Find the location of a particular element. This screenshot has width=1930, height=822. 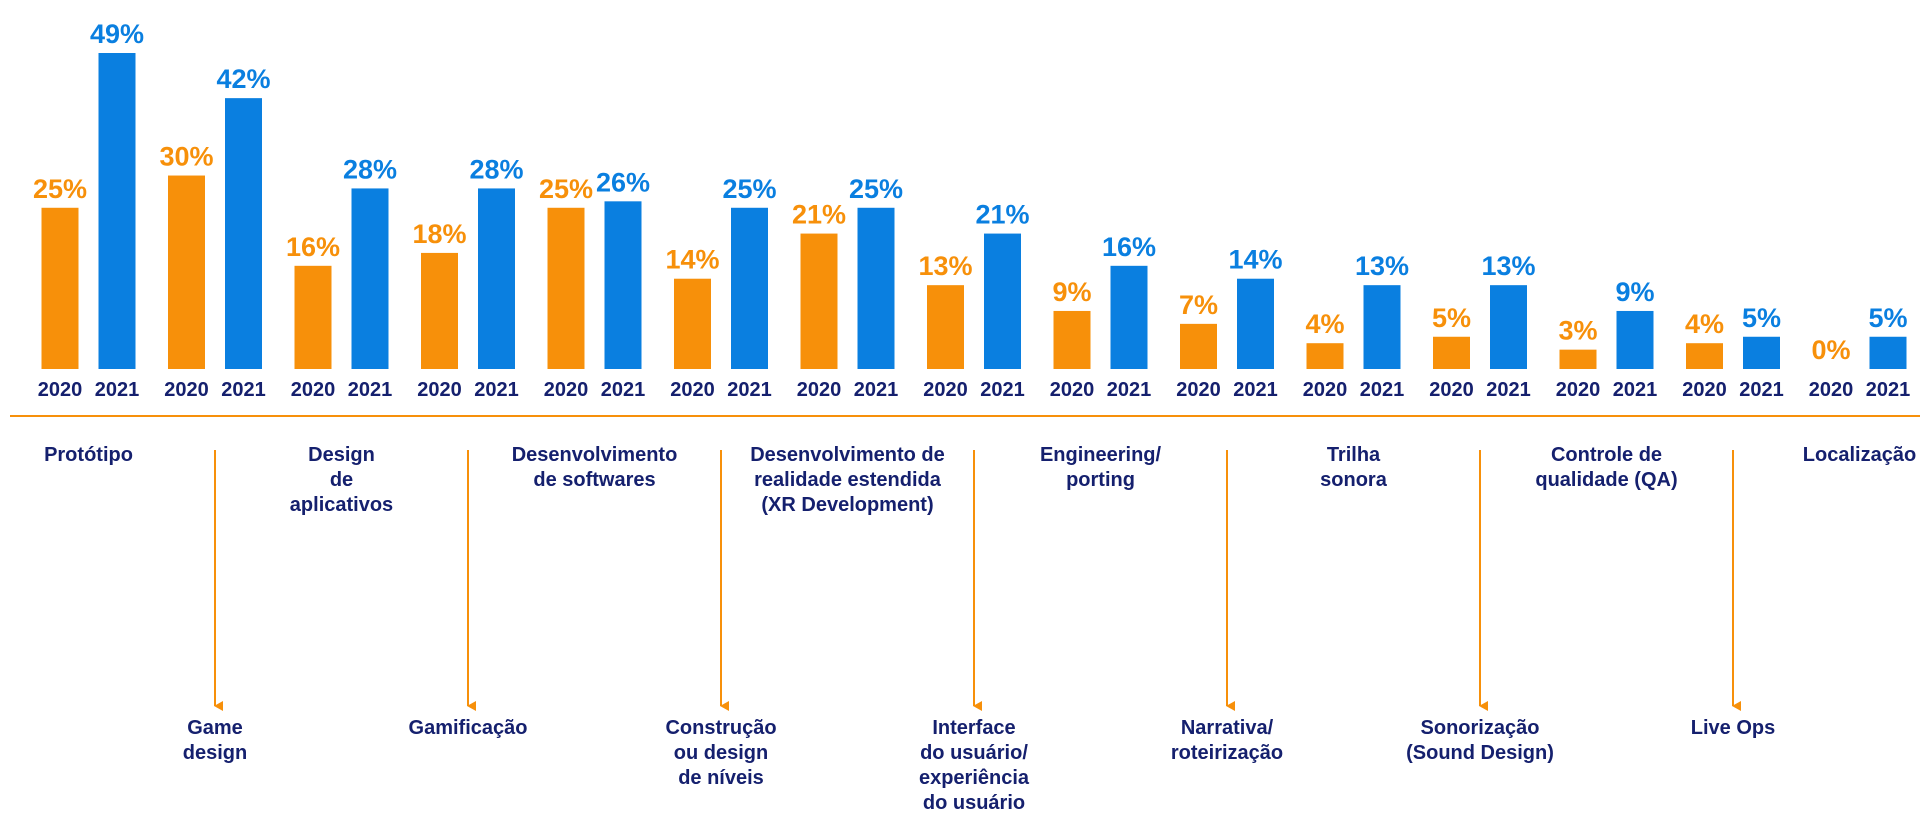

category-label: Controle de qualidade (QA) is located at coordinates (1606, 467).